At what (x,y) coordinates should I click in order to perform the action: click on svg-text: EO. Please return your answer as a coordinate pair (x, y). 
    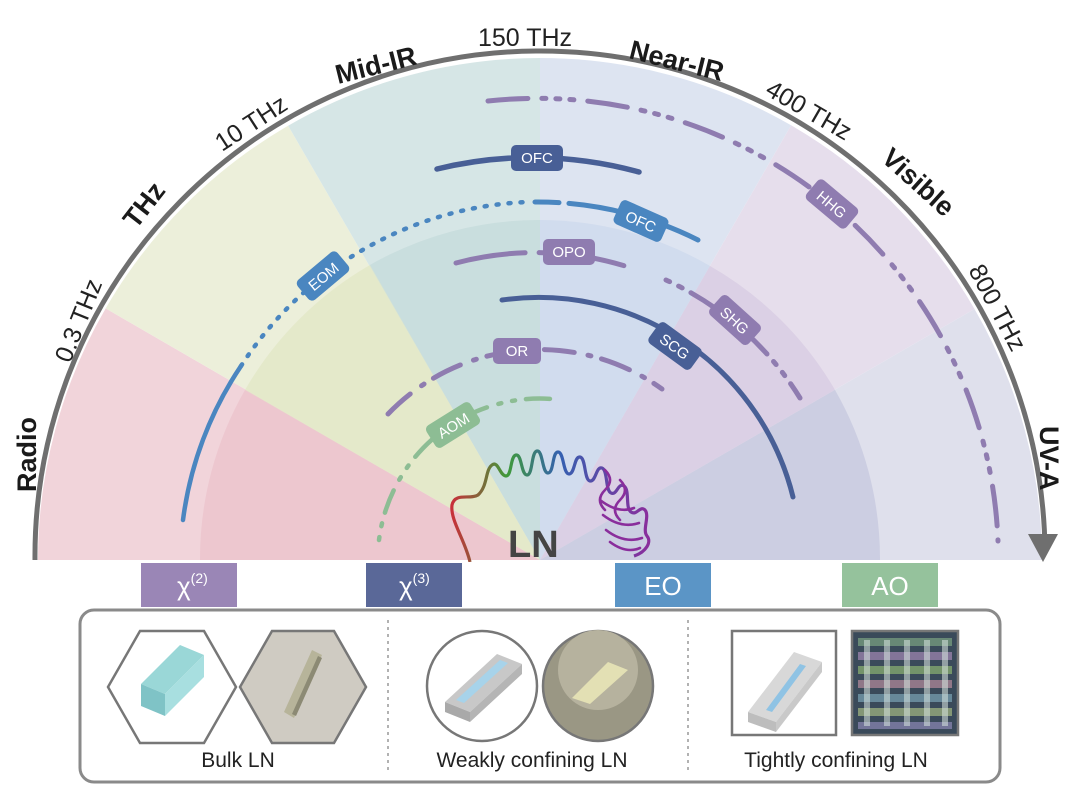
    Looking at the image, I should click on (663, 586).